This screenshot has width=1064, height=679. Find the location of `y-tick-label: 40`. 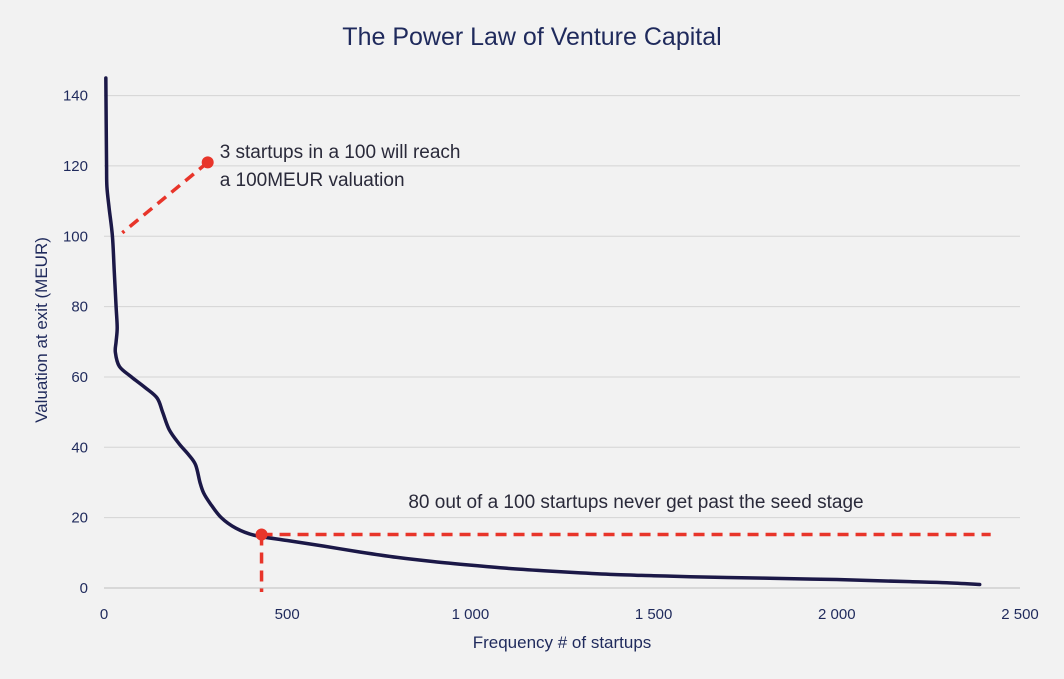

y-tick-label: 40 is located at coordinates (79, 447).